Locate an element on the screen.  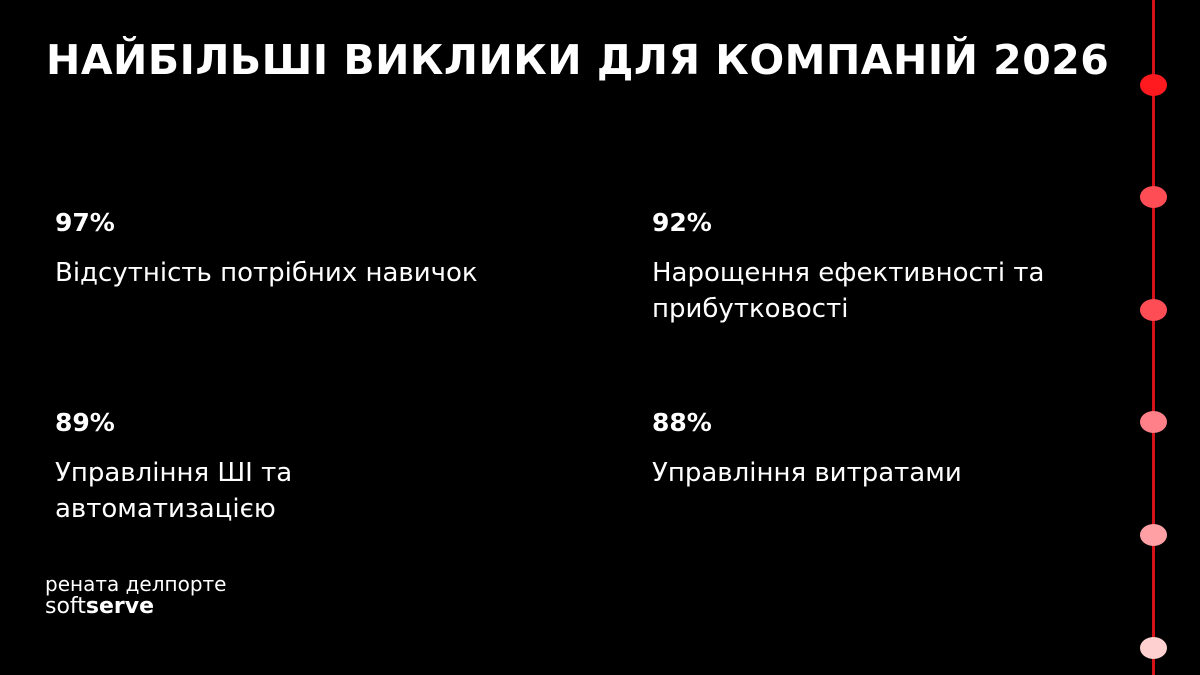
stat-percent: 92% is located at coordinates (682, 222).